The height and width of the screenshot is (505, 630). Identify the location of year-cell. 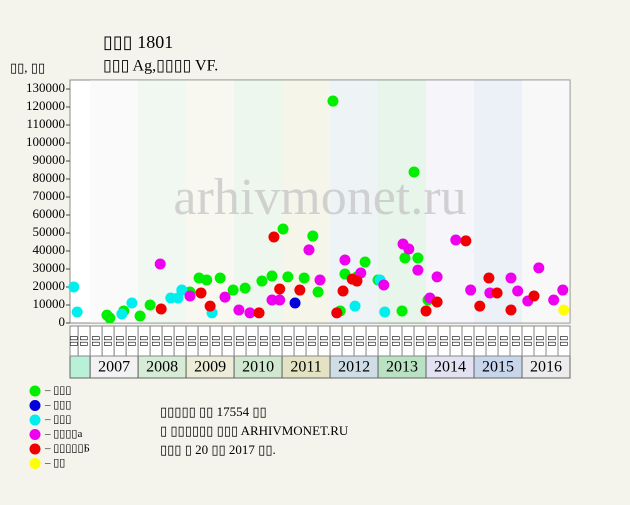
(80, 367).